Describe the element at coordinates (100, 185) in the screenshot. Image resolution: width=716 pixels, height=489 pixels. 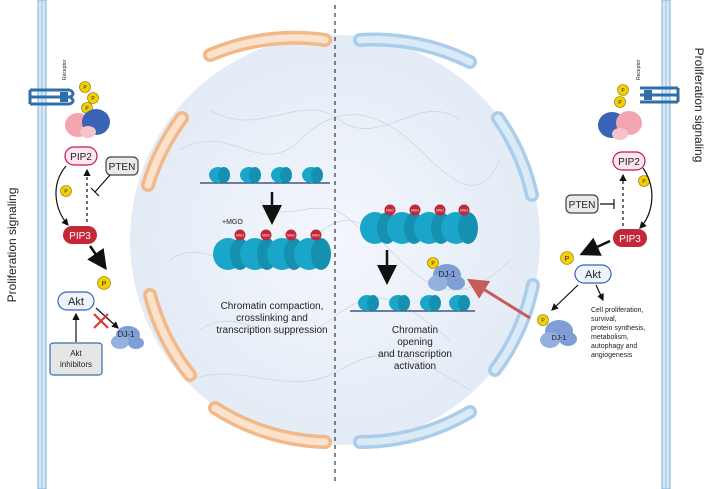
I see `left-pten-inhibition` at that location.